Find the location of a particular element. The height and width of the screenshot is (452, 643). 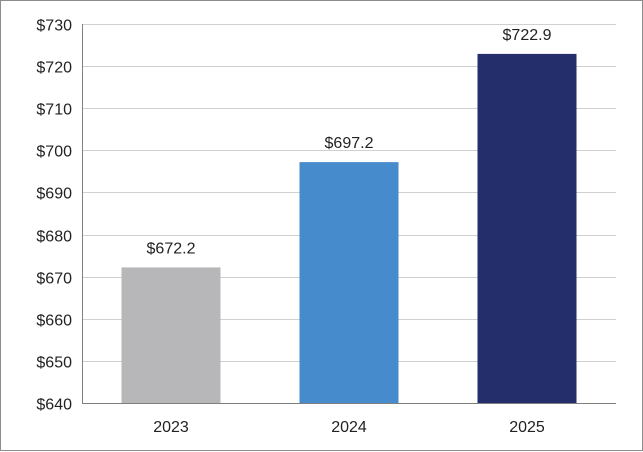

y-tick-label: $660 is located at coordinates (54, 321).